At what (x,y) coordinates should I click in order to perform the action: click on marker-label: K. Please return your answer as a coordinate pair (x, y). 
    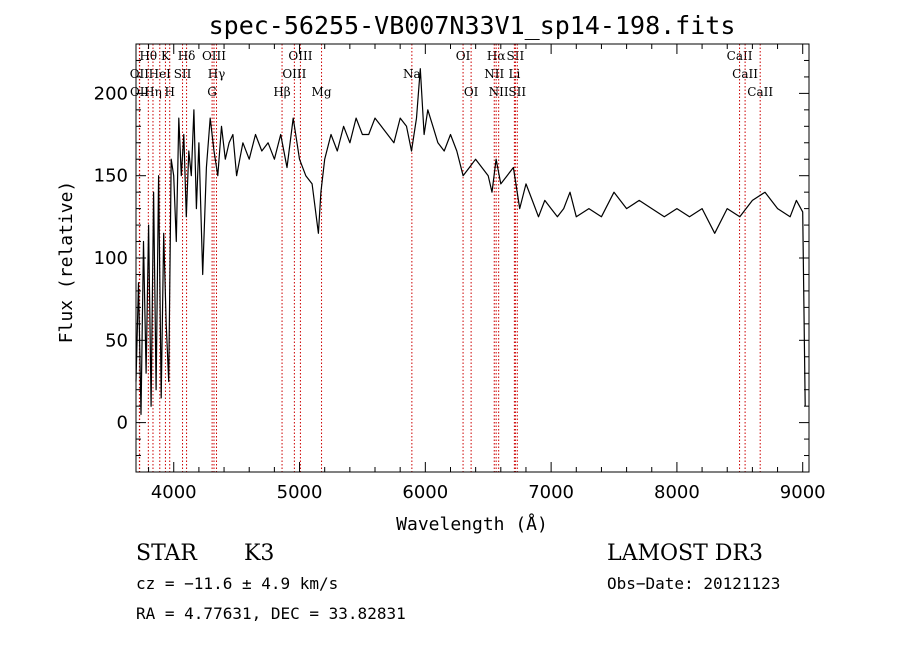
    Looking at the image, I should click on (166, 56).